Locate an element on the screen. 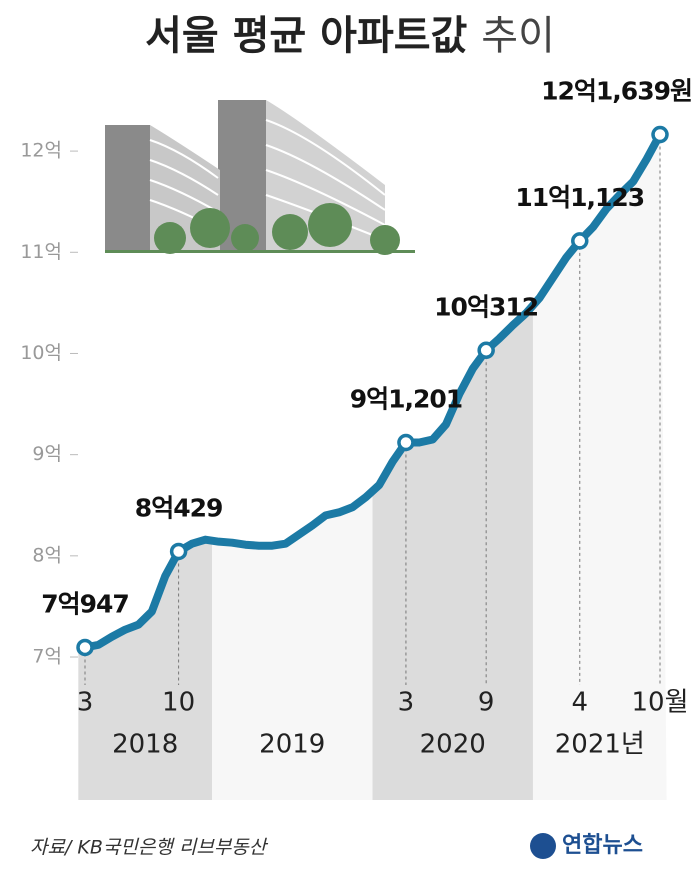  value-label: 7억947 is located at coordinates (85, 603).